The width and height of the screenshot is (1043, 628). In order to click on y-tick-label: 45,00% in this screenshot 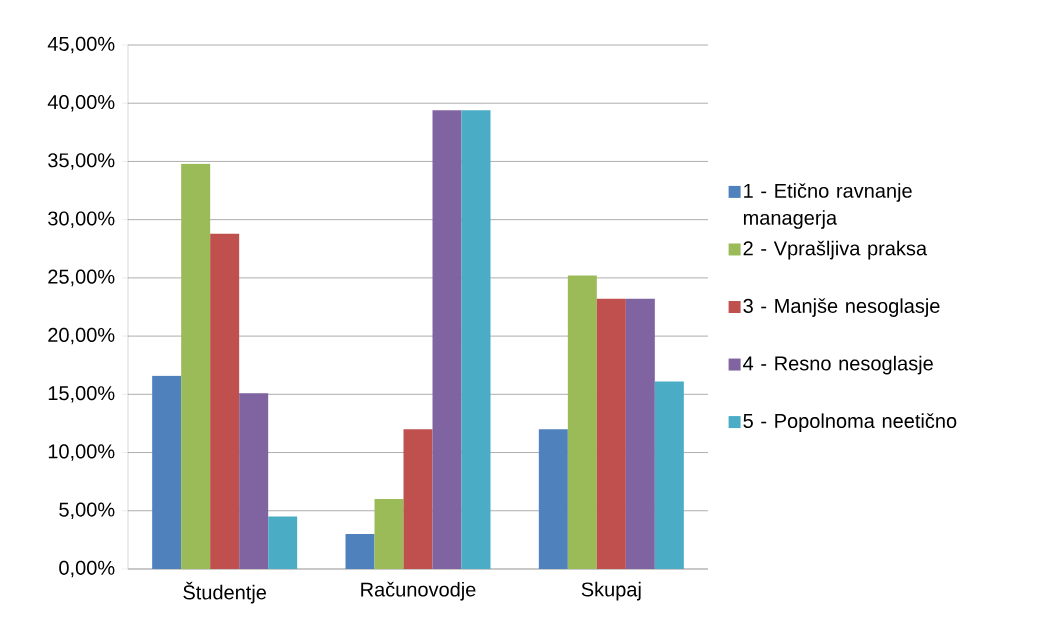, I will do `click(81, 45)`.